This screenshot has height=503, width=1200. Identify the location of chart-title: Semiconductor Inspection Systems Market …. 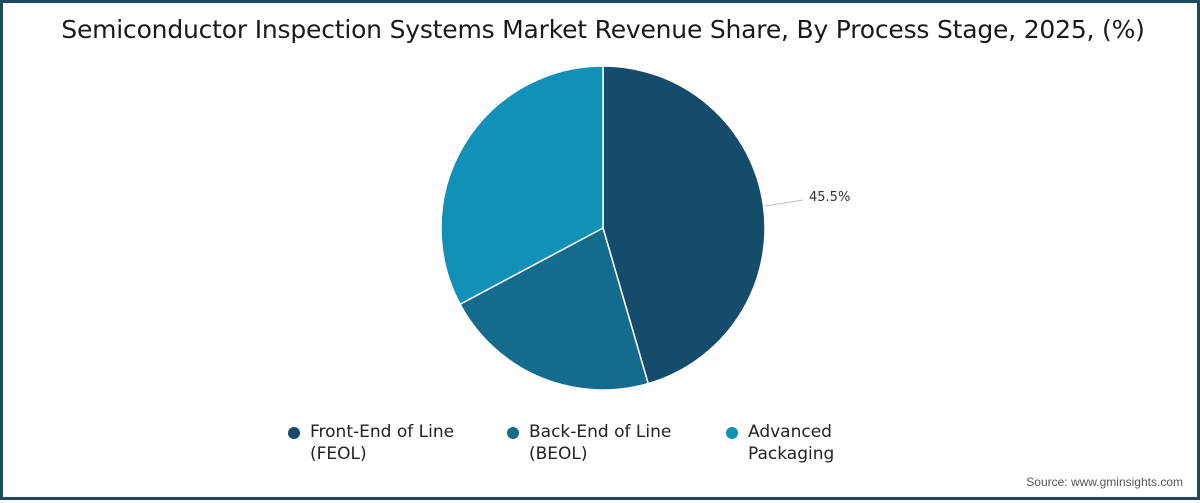
(603, 29).